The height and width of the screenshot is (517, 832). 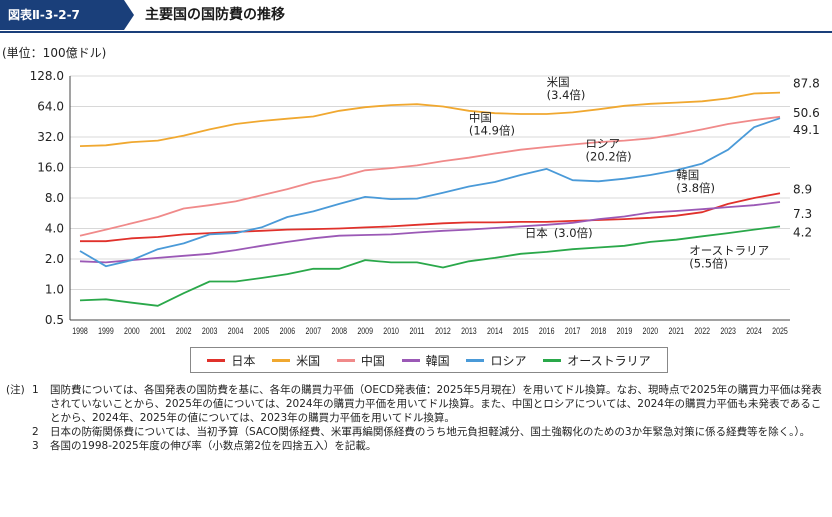 I want to click on footnote-text: 各国の1998-2025年度の伸び率（小数点第2位を四捨五入）を記載。, so click(x=213, y=446).